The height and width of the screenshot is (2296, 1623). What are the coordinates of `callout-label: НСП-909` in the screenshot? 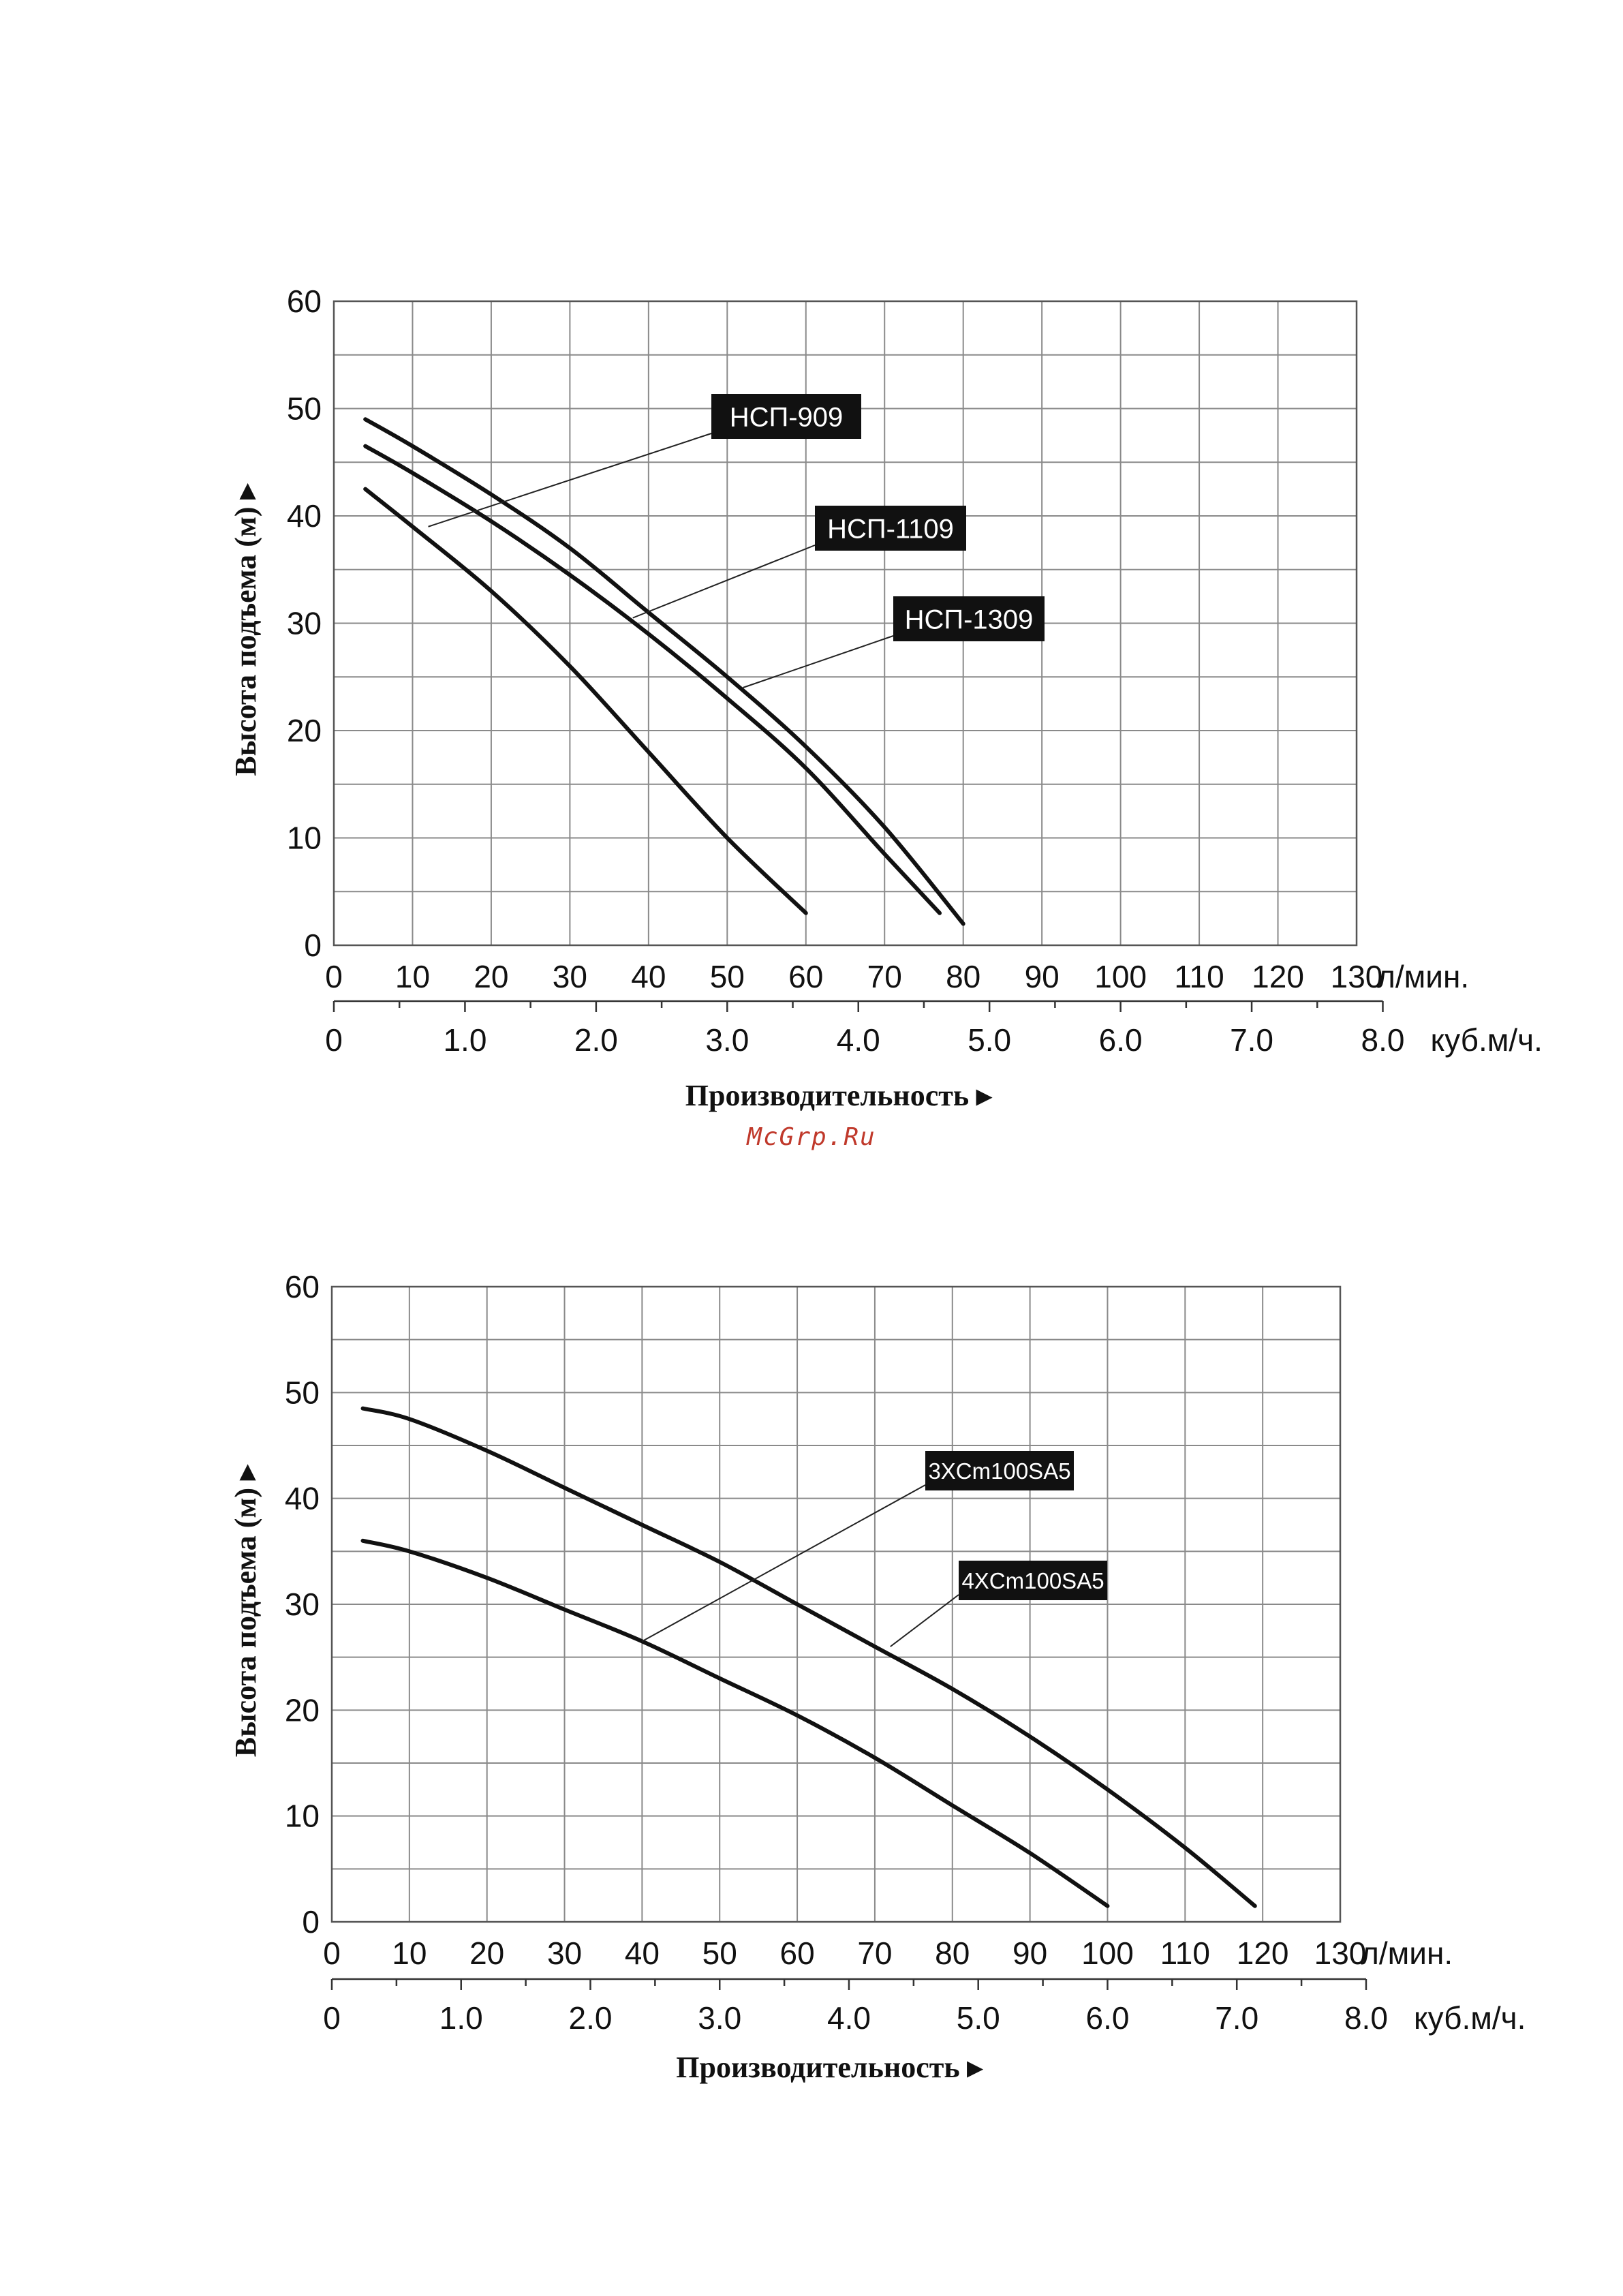 It's located at (787, 417).